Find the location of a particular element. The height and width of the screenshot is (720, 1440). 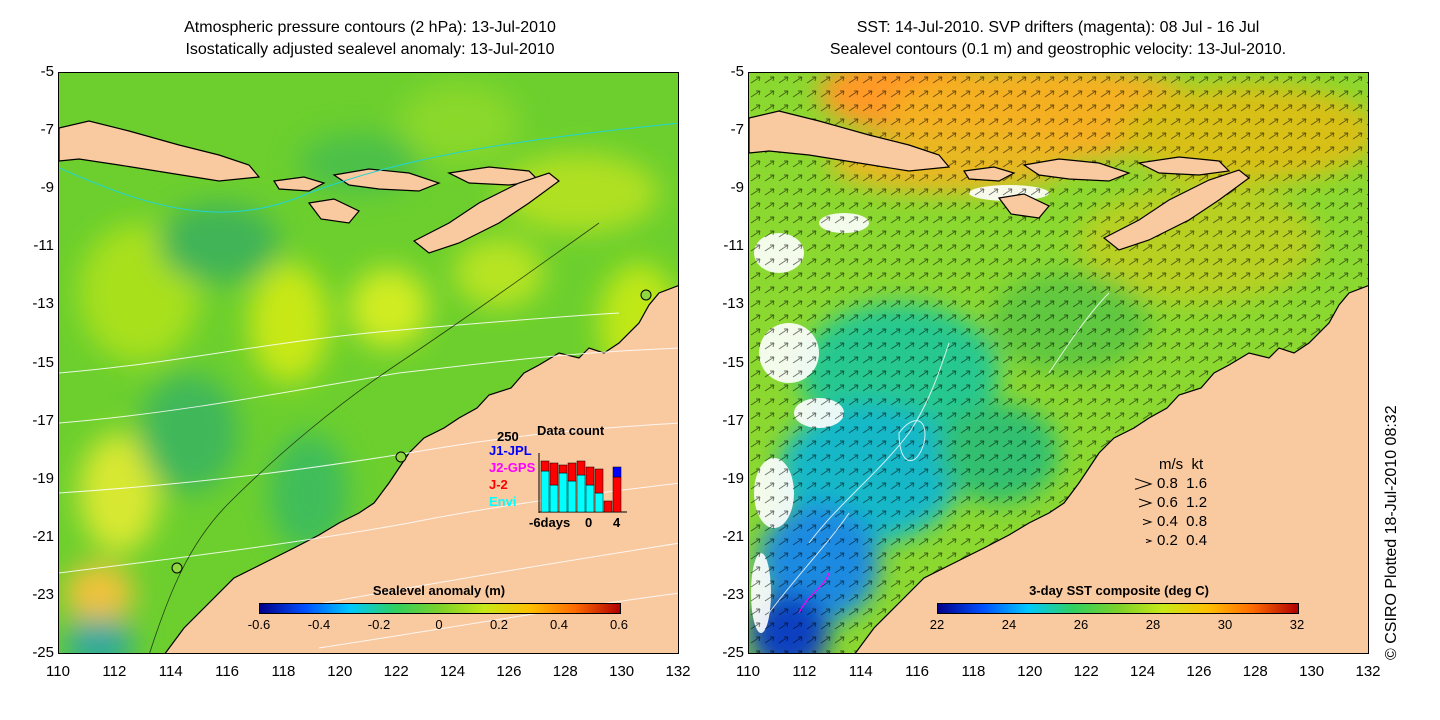

colorbar-label: 22 is located at coordinates (937, 624).